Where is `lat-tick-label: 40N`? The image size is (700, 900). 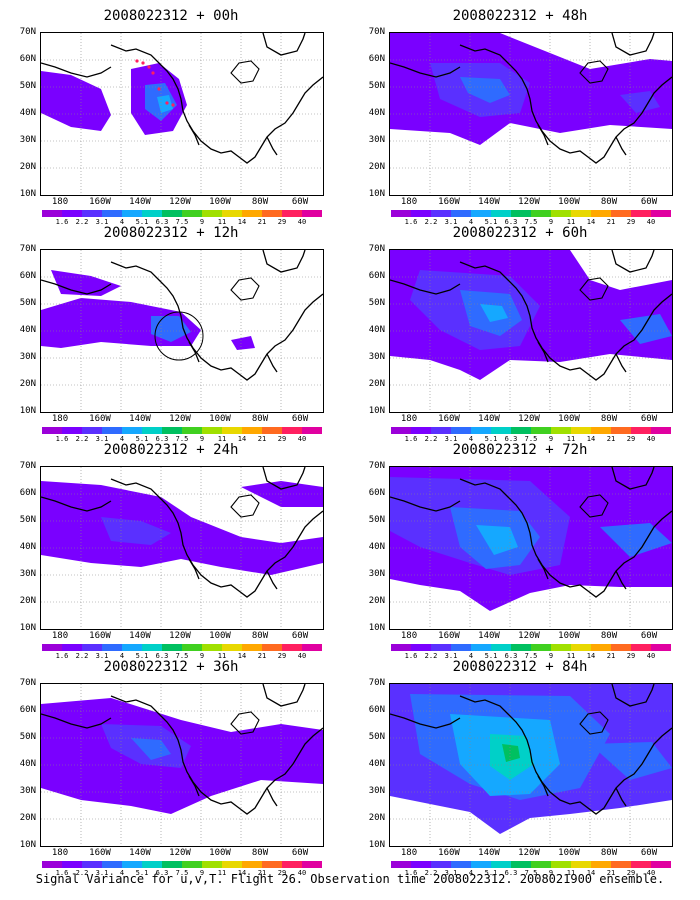 lat-tick-label: 40N is located at coordinates (27, 764).